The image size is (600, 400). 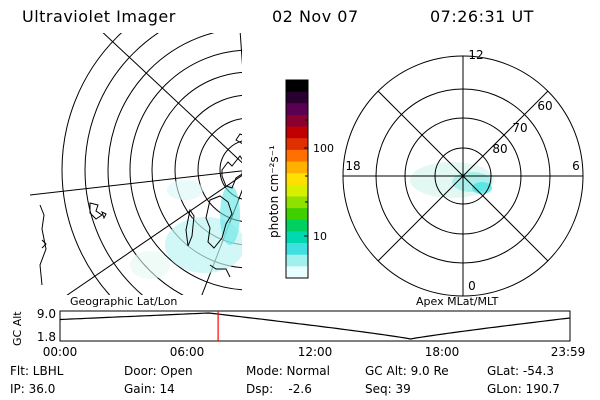 I want to click on colorbar-tick-10: 10, so click(x=320, y=236).